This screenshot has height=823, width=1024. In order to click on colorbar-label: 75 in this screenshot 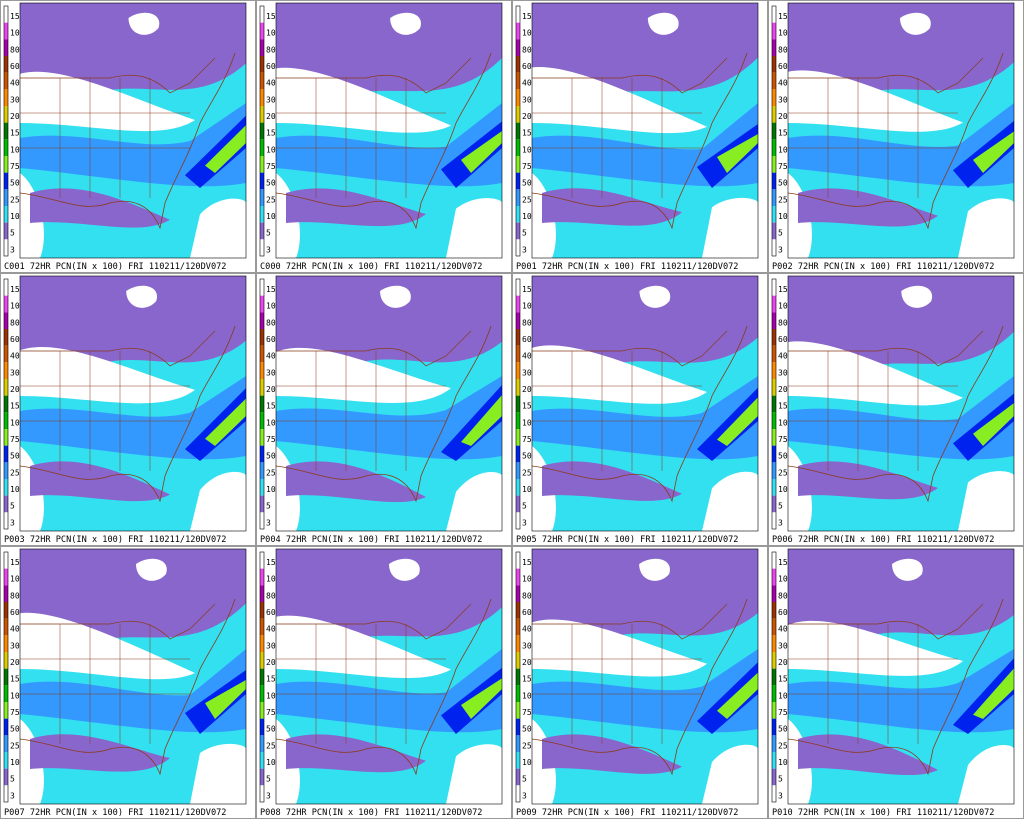, I will do `click(15, 712)`.